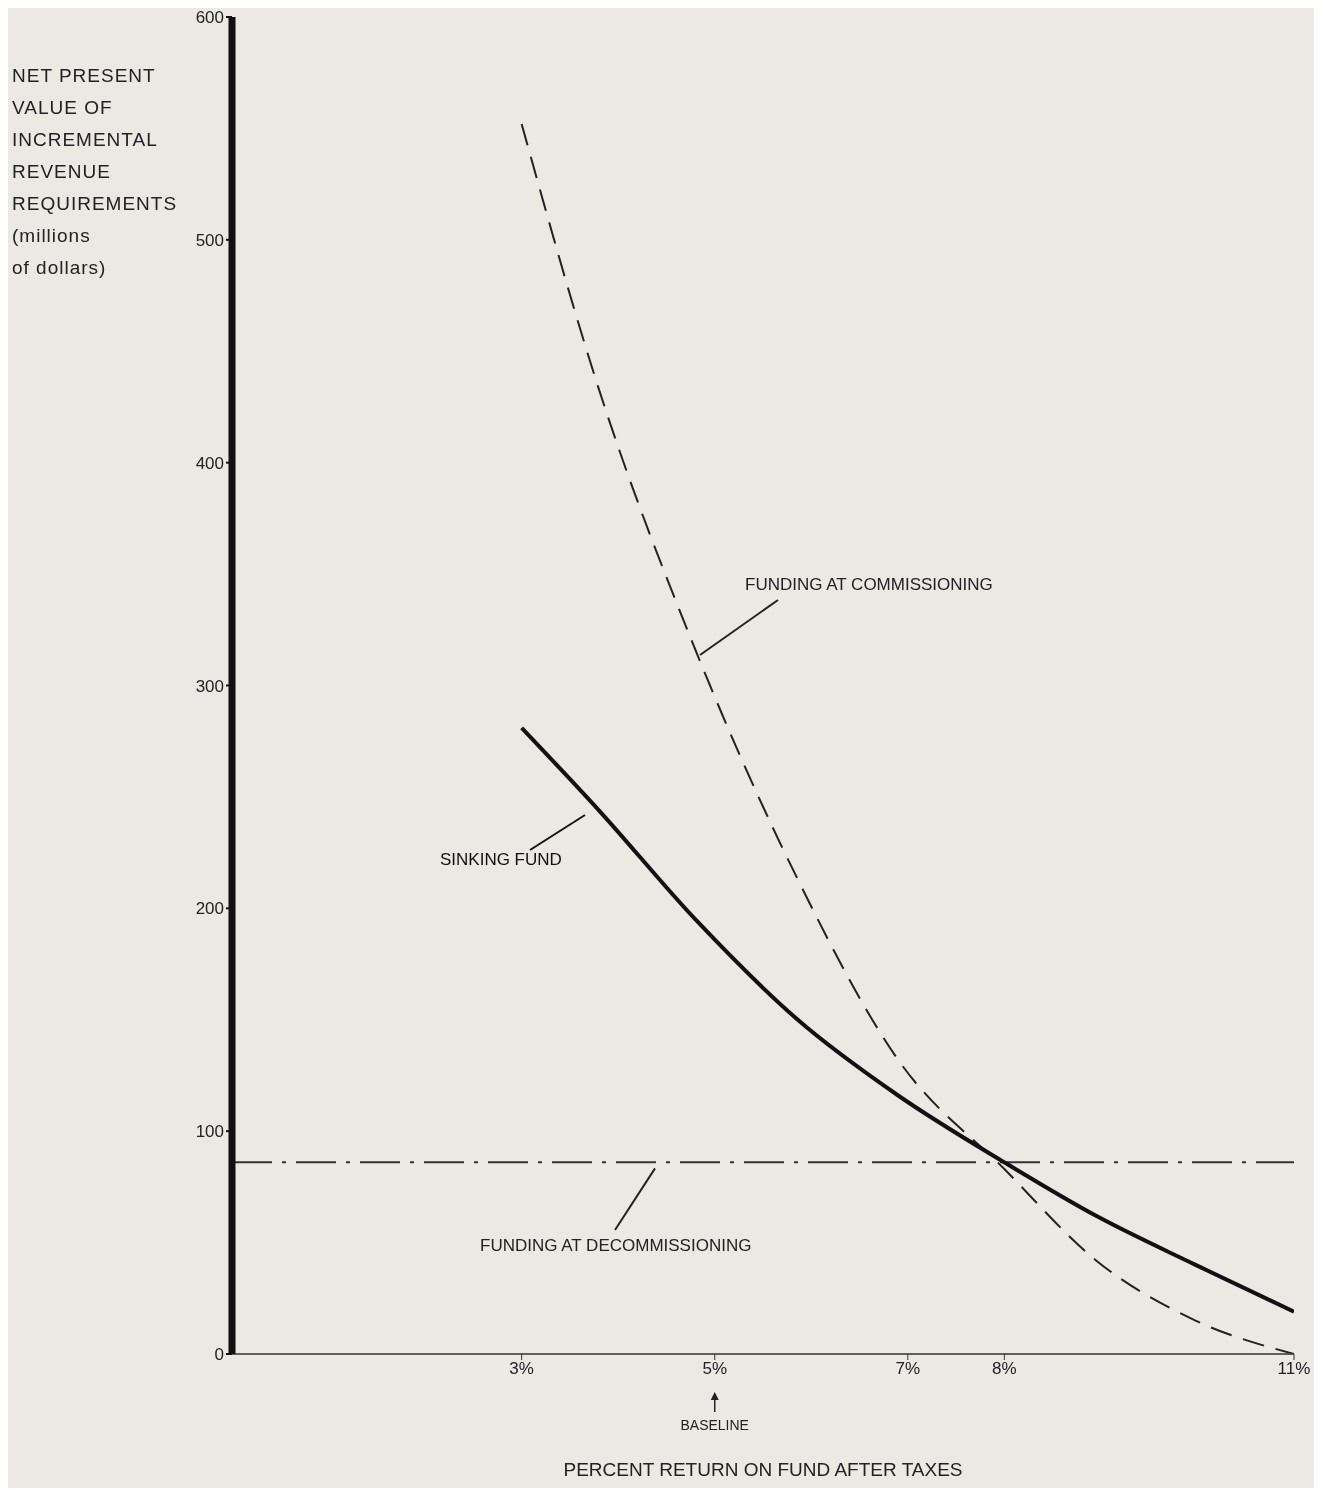 This screenshot has width=1322, height=1493. What do you see at coordinates (95, 171) in the screenshot?
I see `y-axis-title: NET PRESENT VALUE OF INCREMENTAL REVENUE REQUIREMENTS (millions of dollars)` at bounding box center [95, 171].